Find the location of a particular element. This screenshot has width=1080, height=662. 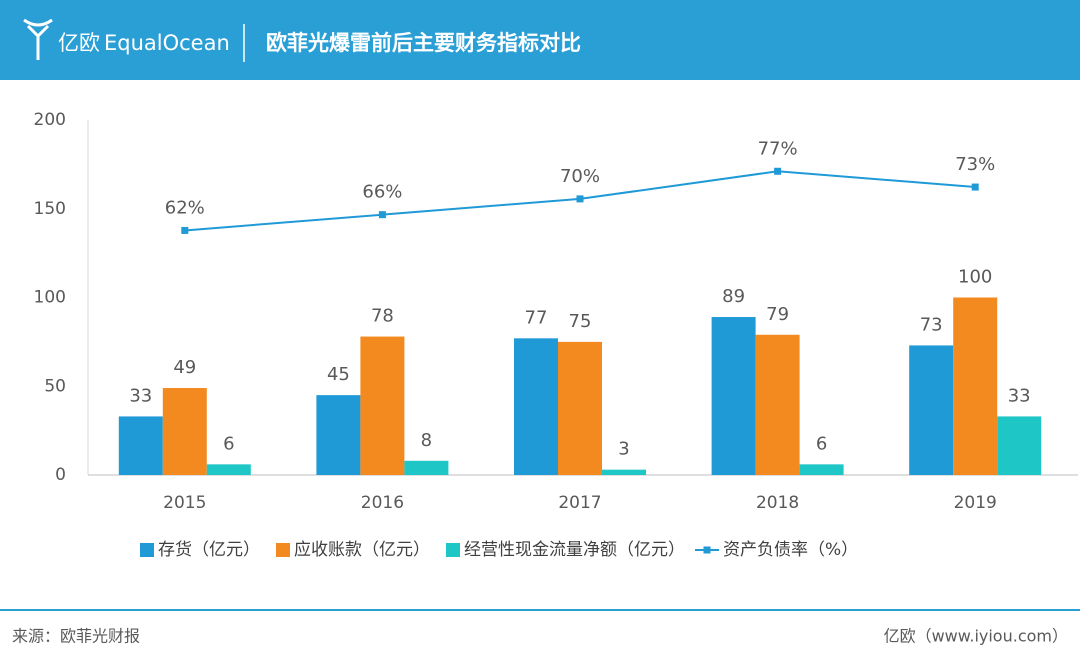

legend-label: 资产负债率（%） is located at coordinates (790, 550).